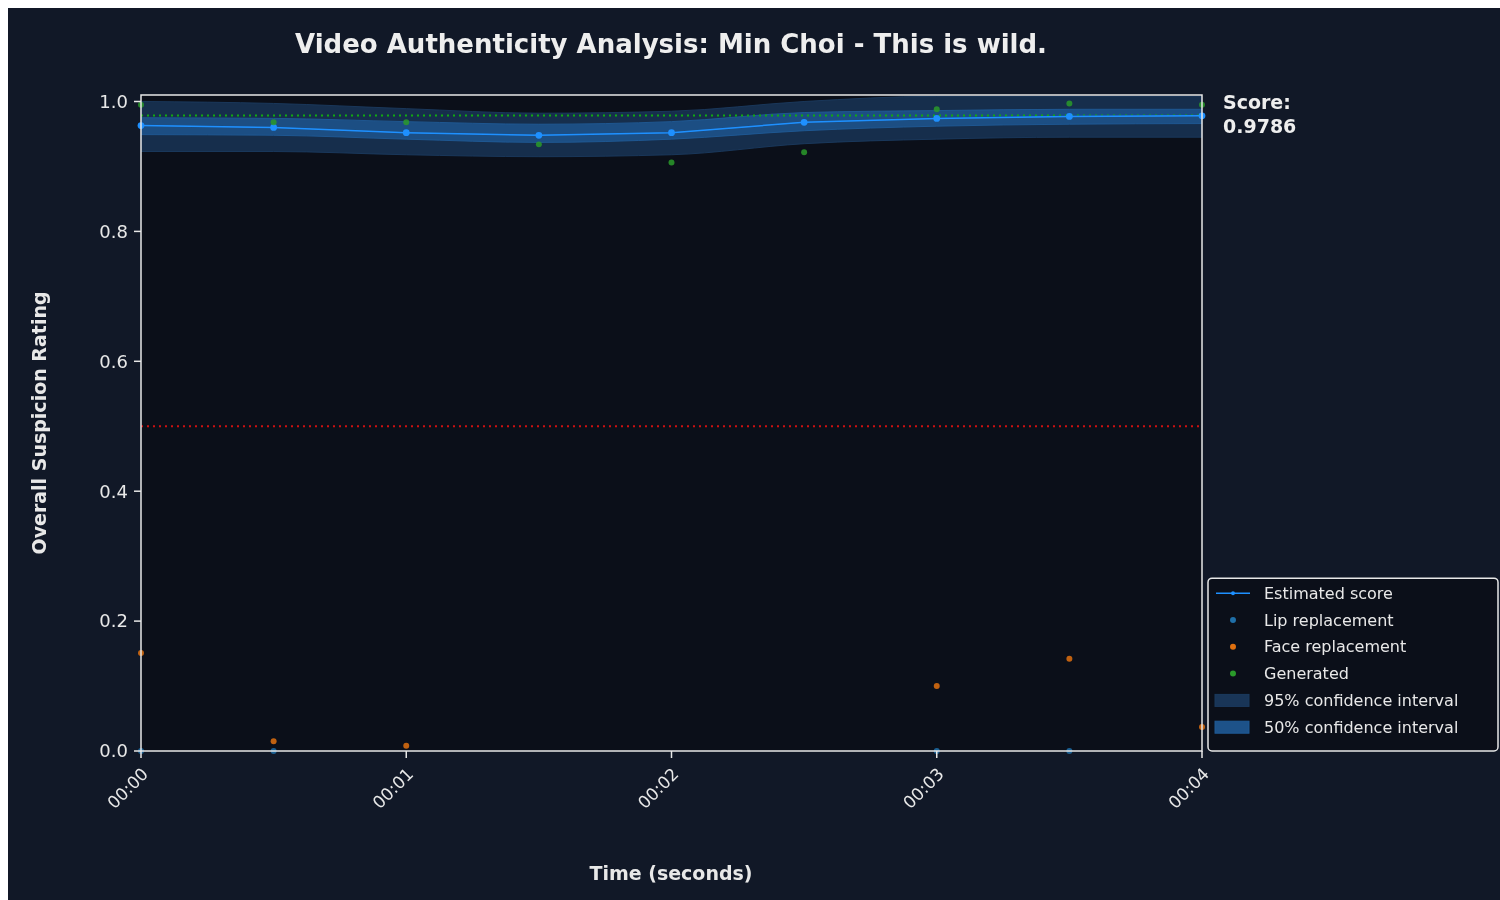 The height and width of the screenshot is (900, 1500). I want to click on text: Score: 0.9786, so click(1260, 114).